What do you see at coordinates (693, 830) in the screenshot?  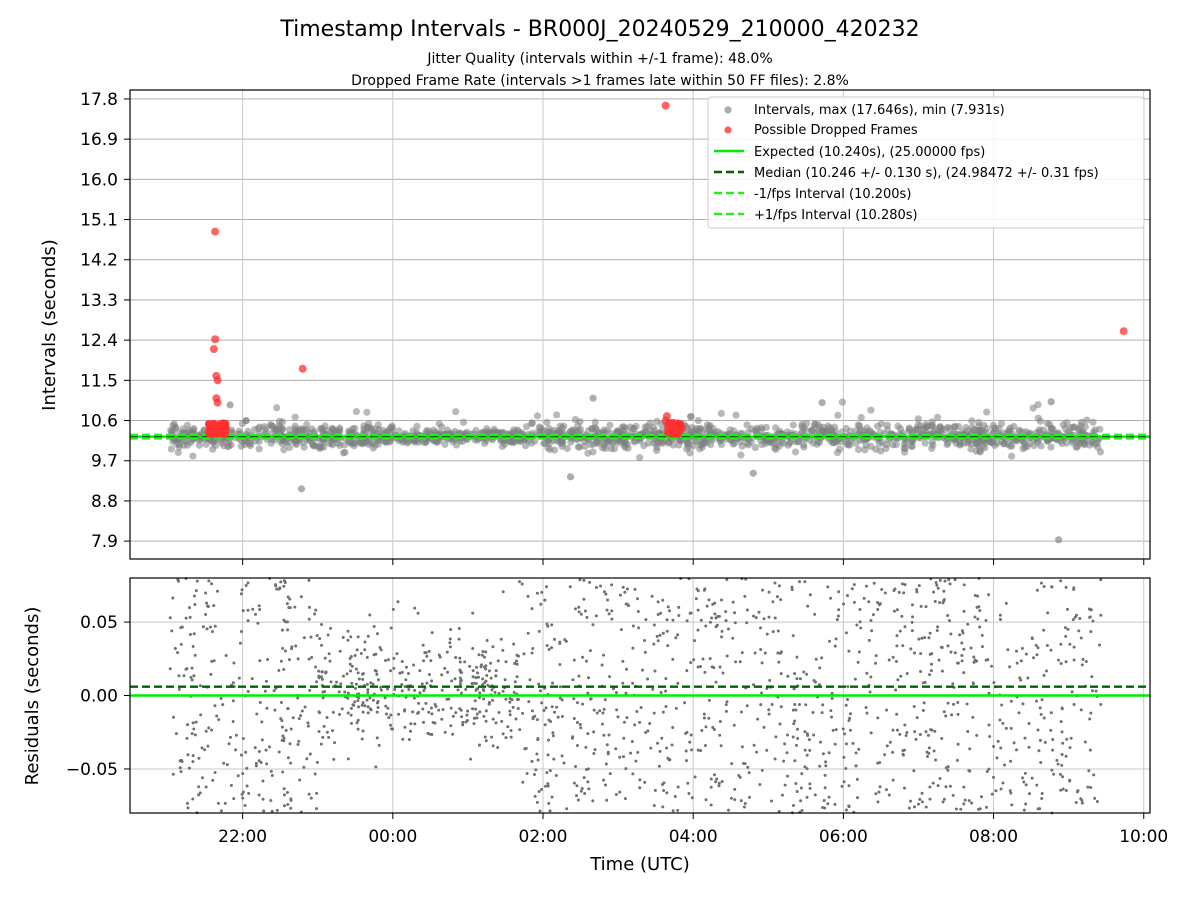 I see `residuals-x-ticks: 22:00 00:00 02:00 04:00 06:00 08:00 10:00` at bounding box center [693, 830].